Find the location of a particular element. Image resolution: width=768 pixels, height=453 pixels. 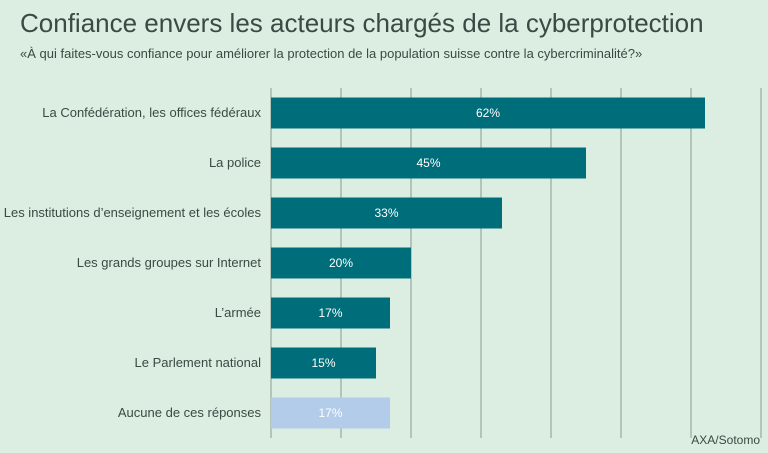

category-label-2: La police is located at coordinates (235, 162).